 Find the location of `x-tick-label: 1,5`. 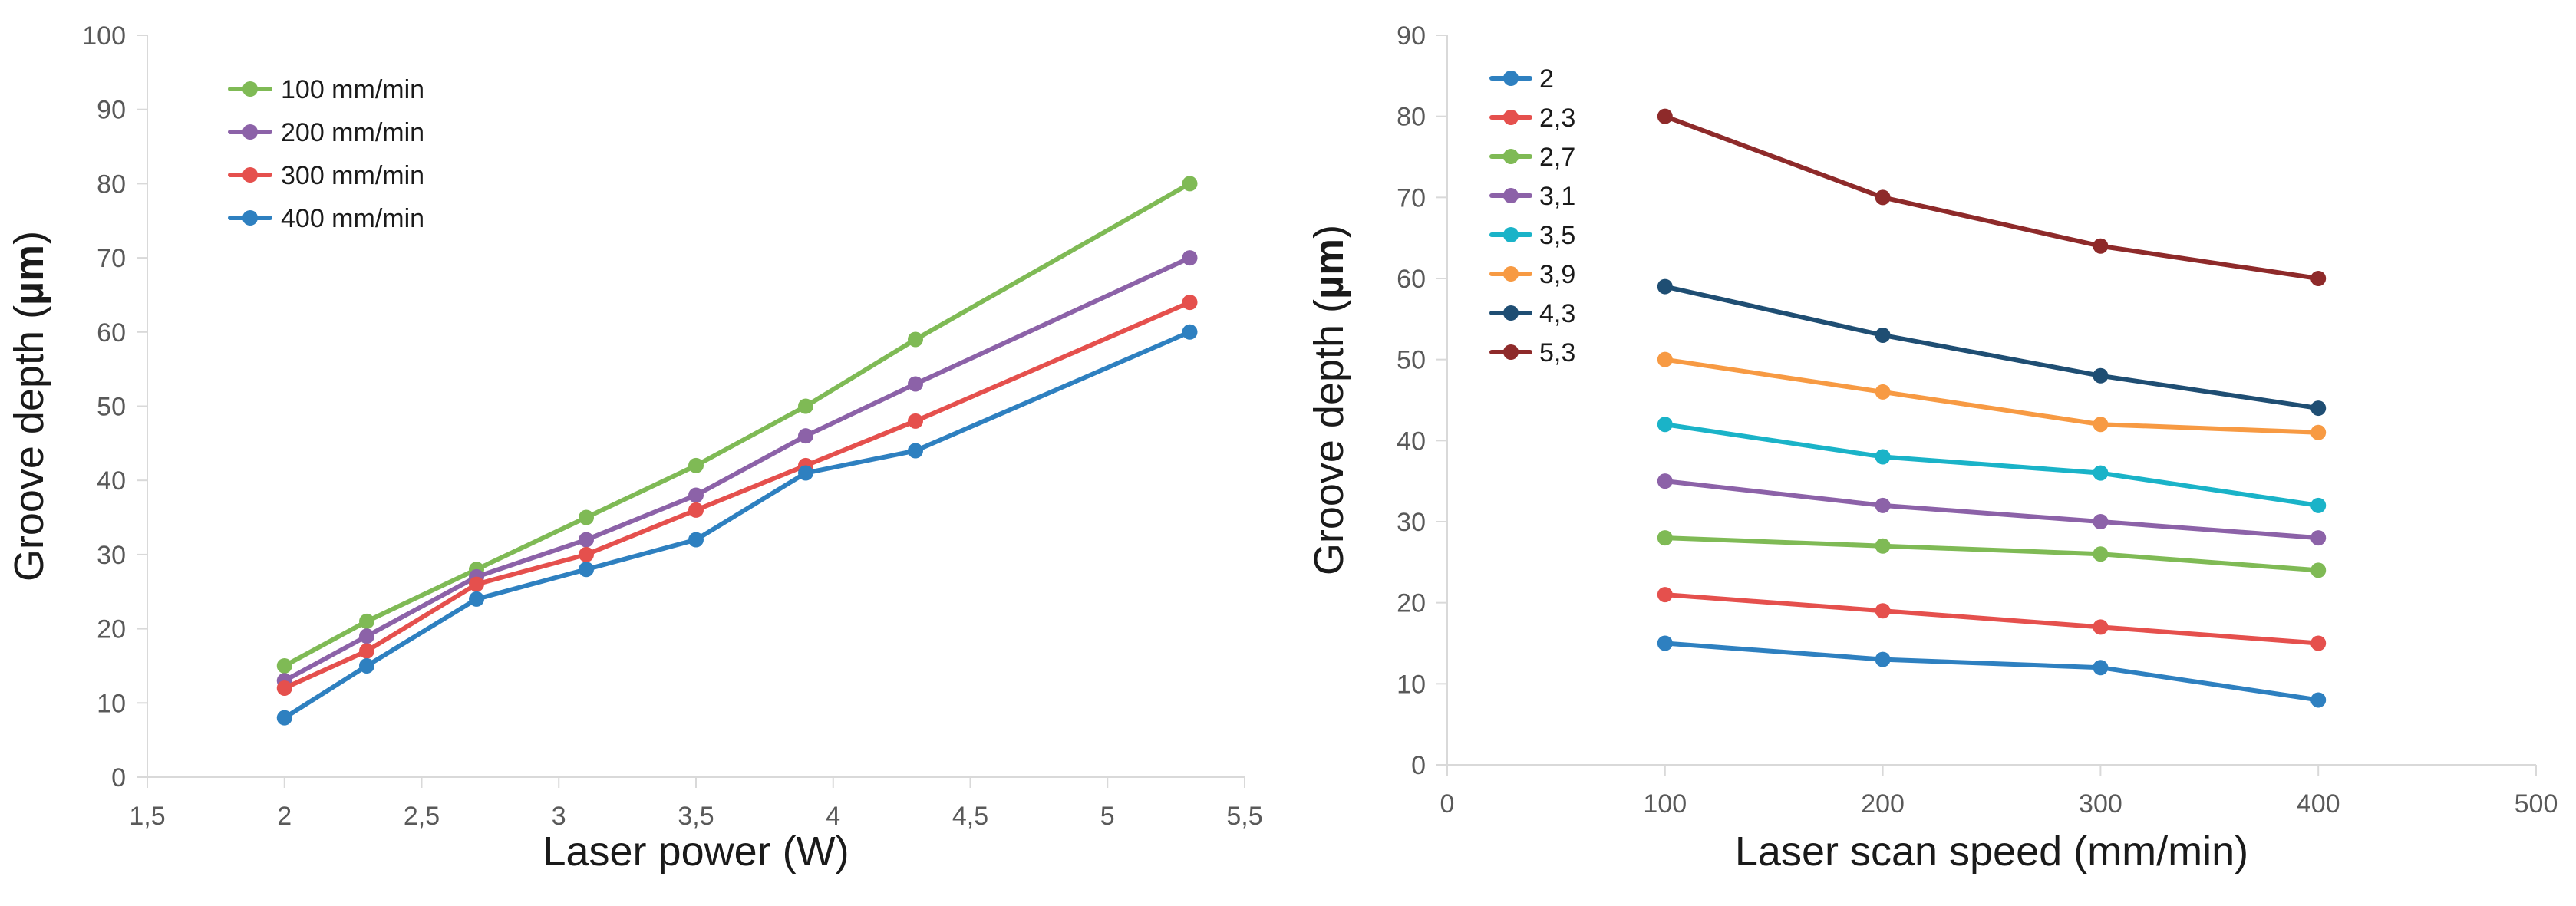

x-tick-label: 1,5 is located at coordinates (147, 817).